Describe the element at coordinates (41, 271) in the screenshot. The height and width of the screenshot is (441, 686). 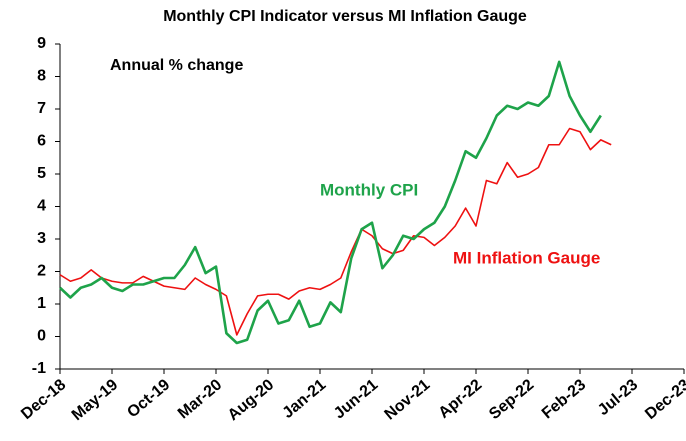
I see `y-tick-label: 2` at that location.